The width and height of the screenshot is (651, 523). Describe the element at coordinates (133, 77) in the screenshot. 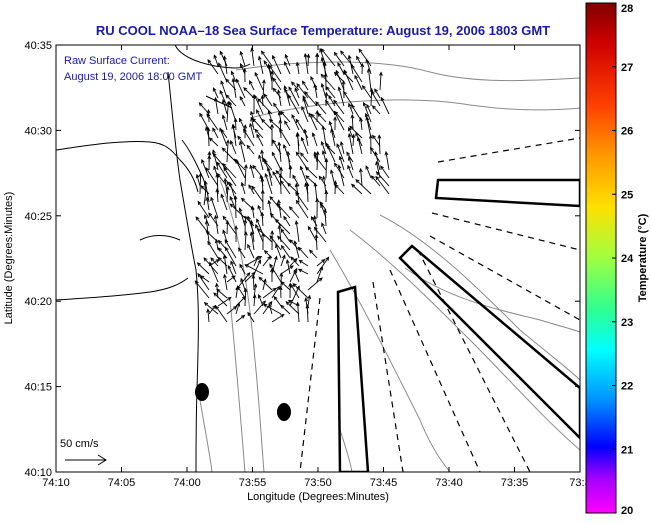

I see `annotation-line-2: August 19, 2006 18:00 GMT` at that location.